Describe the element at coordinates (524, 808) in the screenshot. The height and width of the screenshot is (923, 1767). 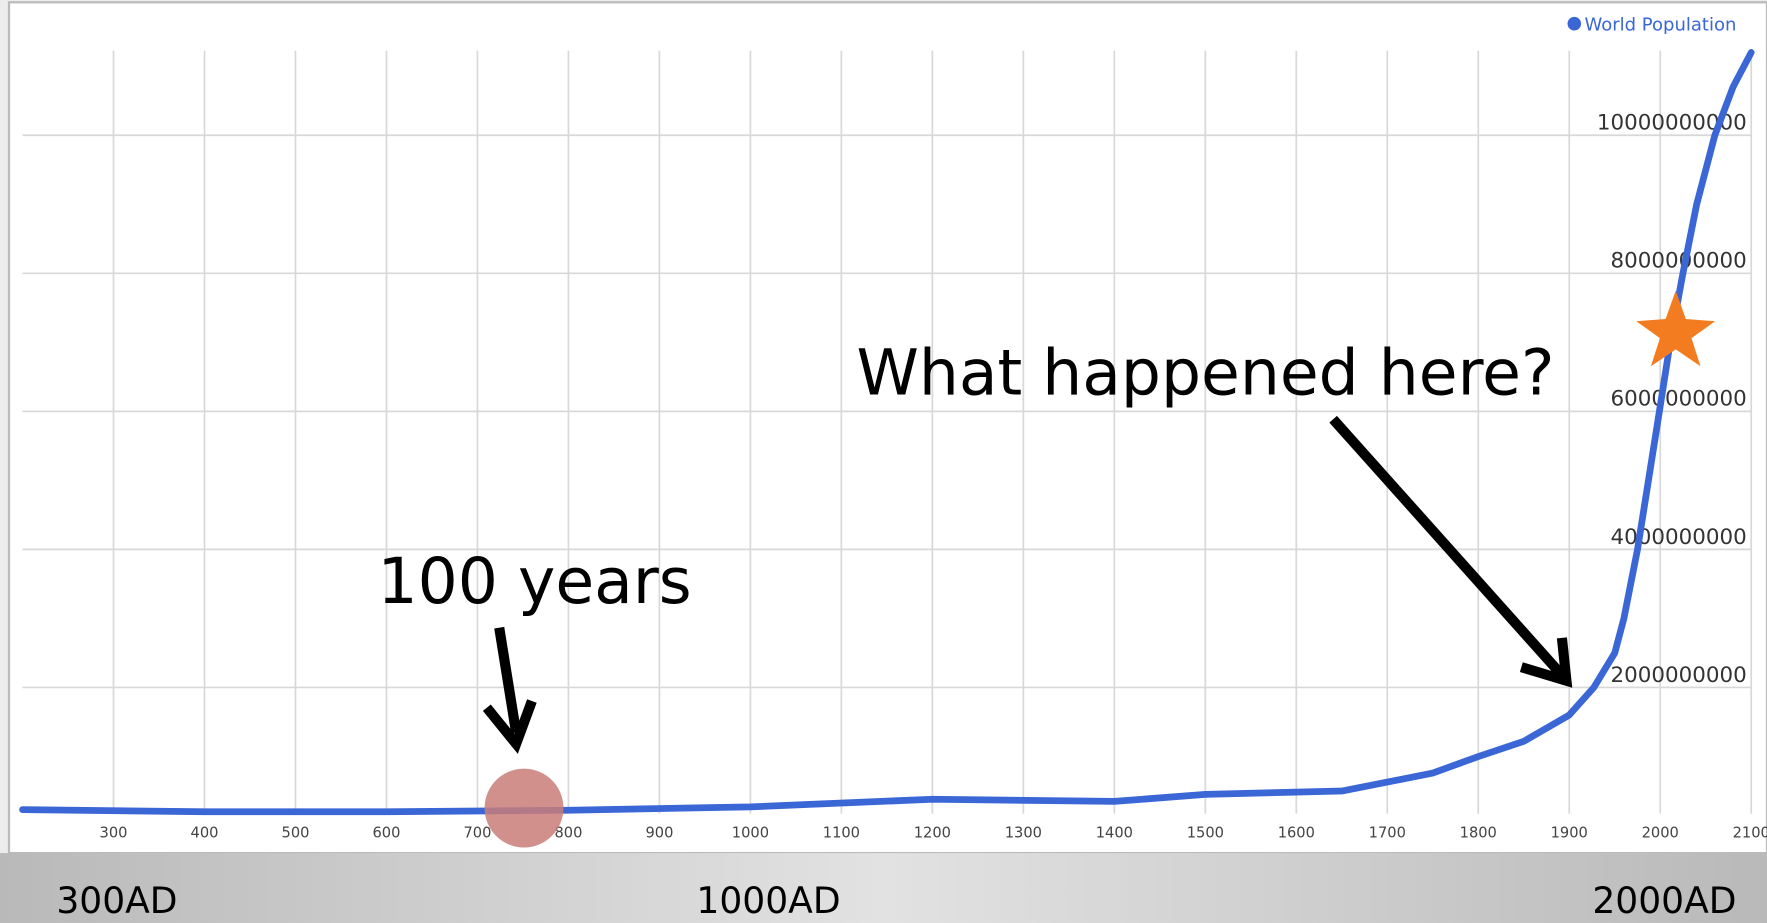
I see `highlight-circle` at that location.